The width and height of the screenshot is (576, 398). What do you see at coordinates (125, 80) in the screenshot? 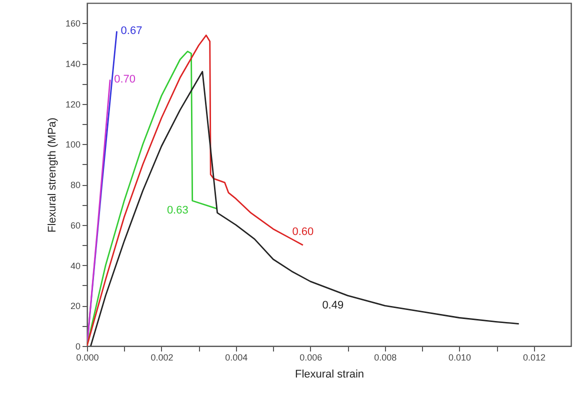
I see `annotation: 0.70` at bounding box center [125, 80].